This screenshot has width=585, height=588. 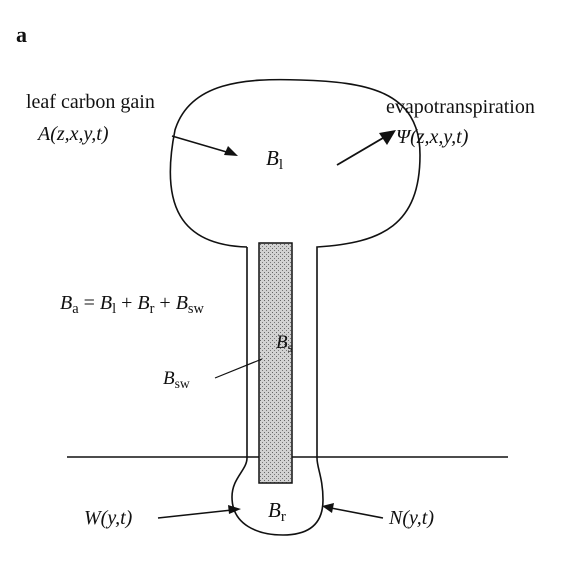 I want to click on root-outline, so click(x=277, y=496).